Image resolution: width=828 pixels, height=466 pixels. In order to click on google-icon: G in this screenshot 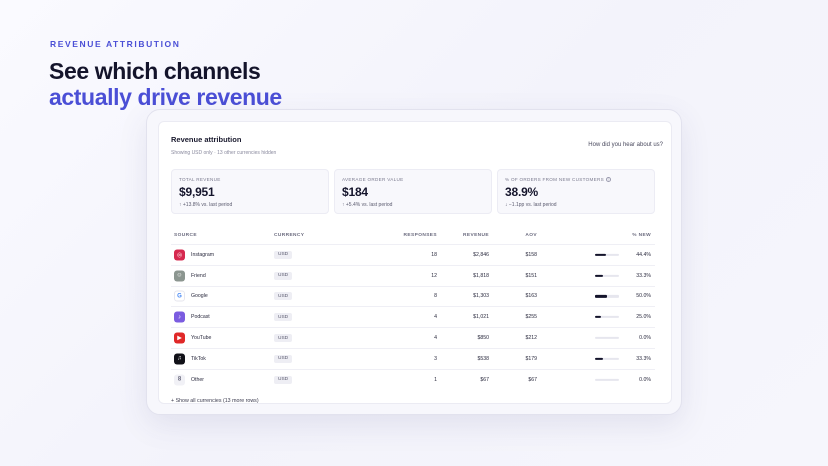, I will do `click(179, 296)`.